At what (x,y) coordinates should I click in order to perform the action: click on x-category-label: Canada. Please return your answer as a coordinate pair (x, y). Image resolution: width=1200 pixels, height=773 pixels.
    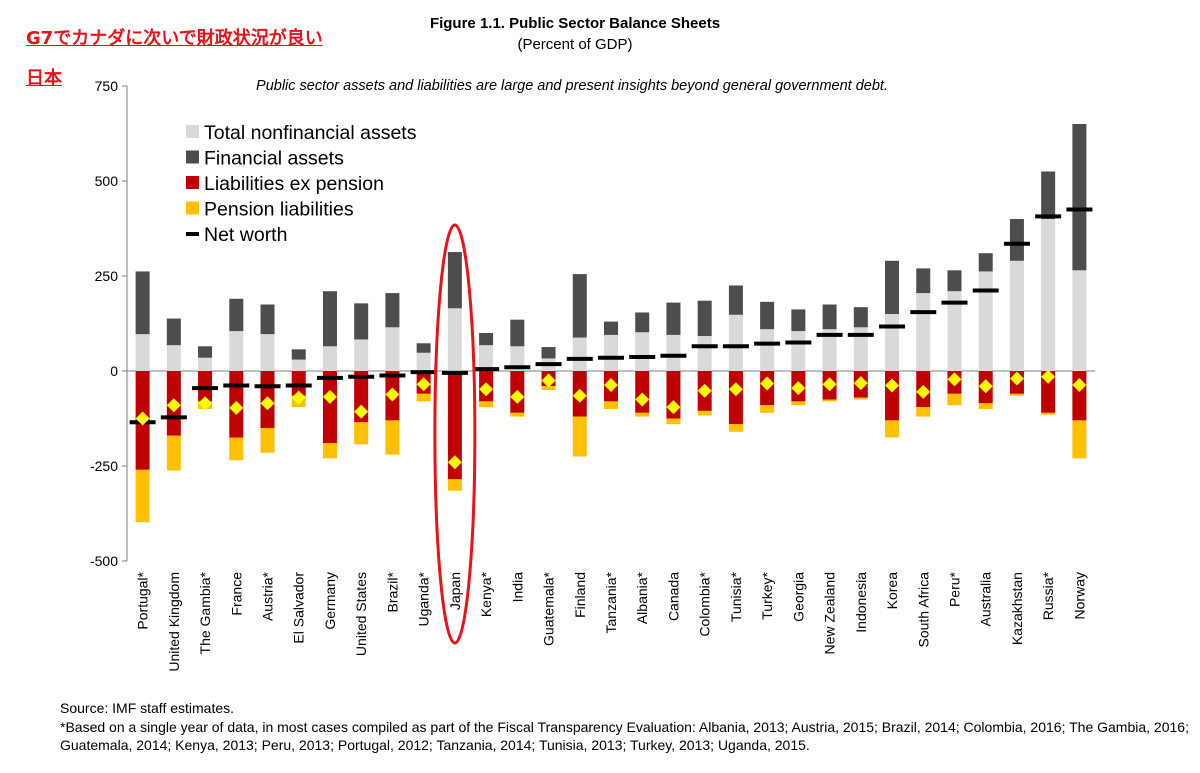
    Looking at the image, I should click on (673, 596).